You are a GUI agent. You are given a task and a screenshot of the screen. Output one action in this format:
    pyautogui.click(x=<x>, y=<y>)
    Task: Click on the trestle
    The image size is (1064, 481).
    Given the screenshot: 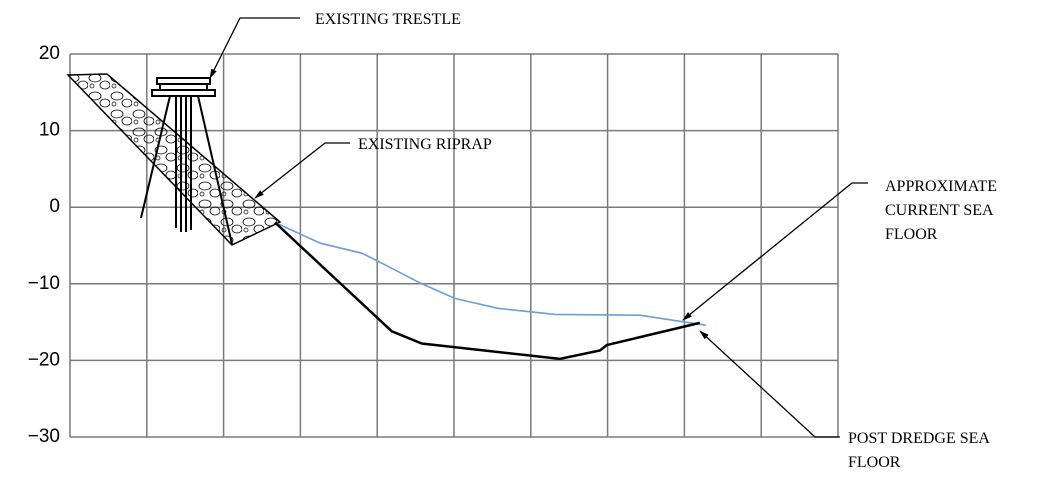 What is the action you would take?
    pyautogui.click(x=186, y=161)
    